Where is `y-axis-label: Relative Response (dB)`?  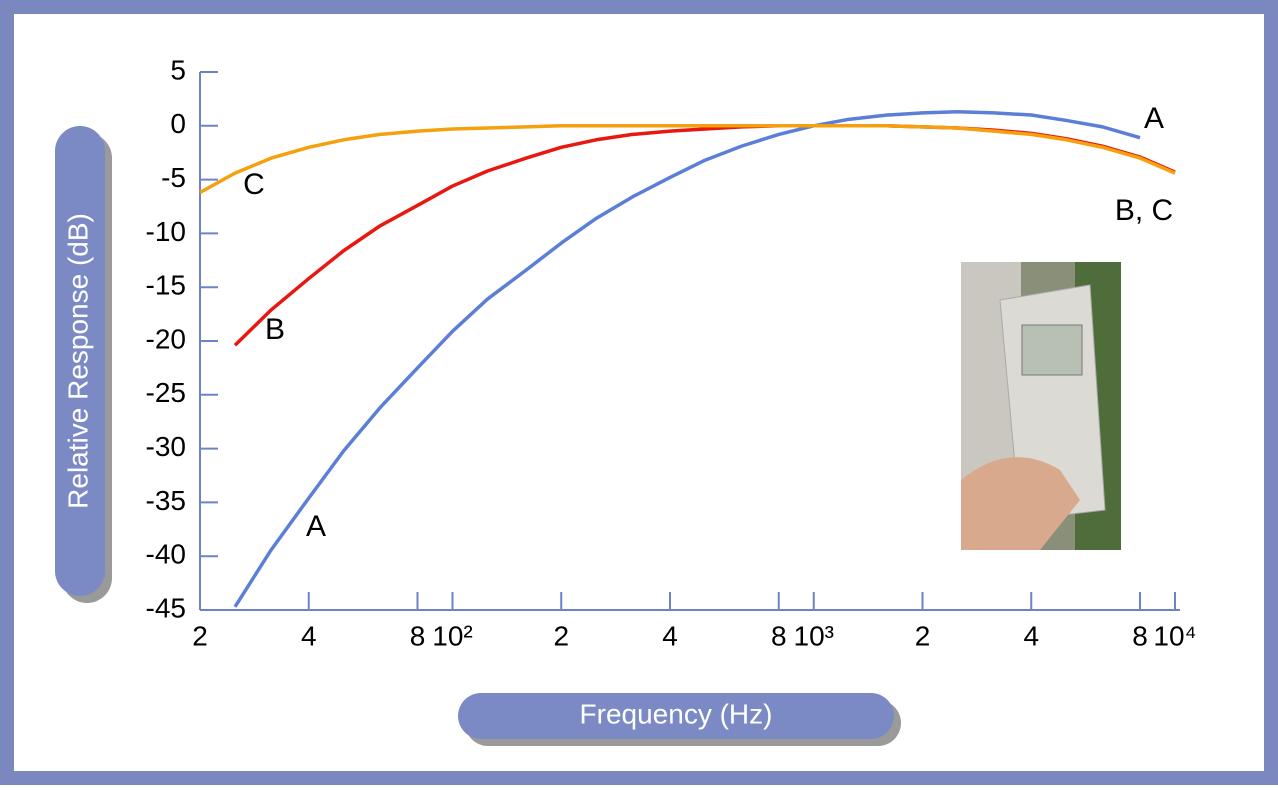
y-axis-label: Relative Response (dB) is located at coordinates (77, 361).